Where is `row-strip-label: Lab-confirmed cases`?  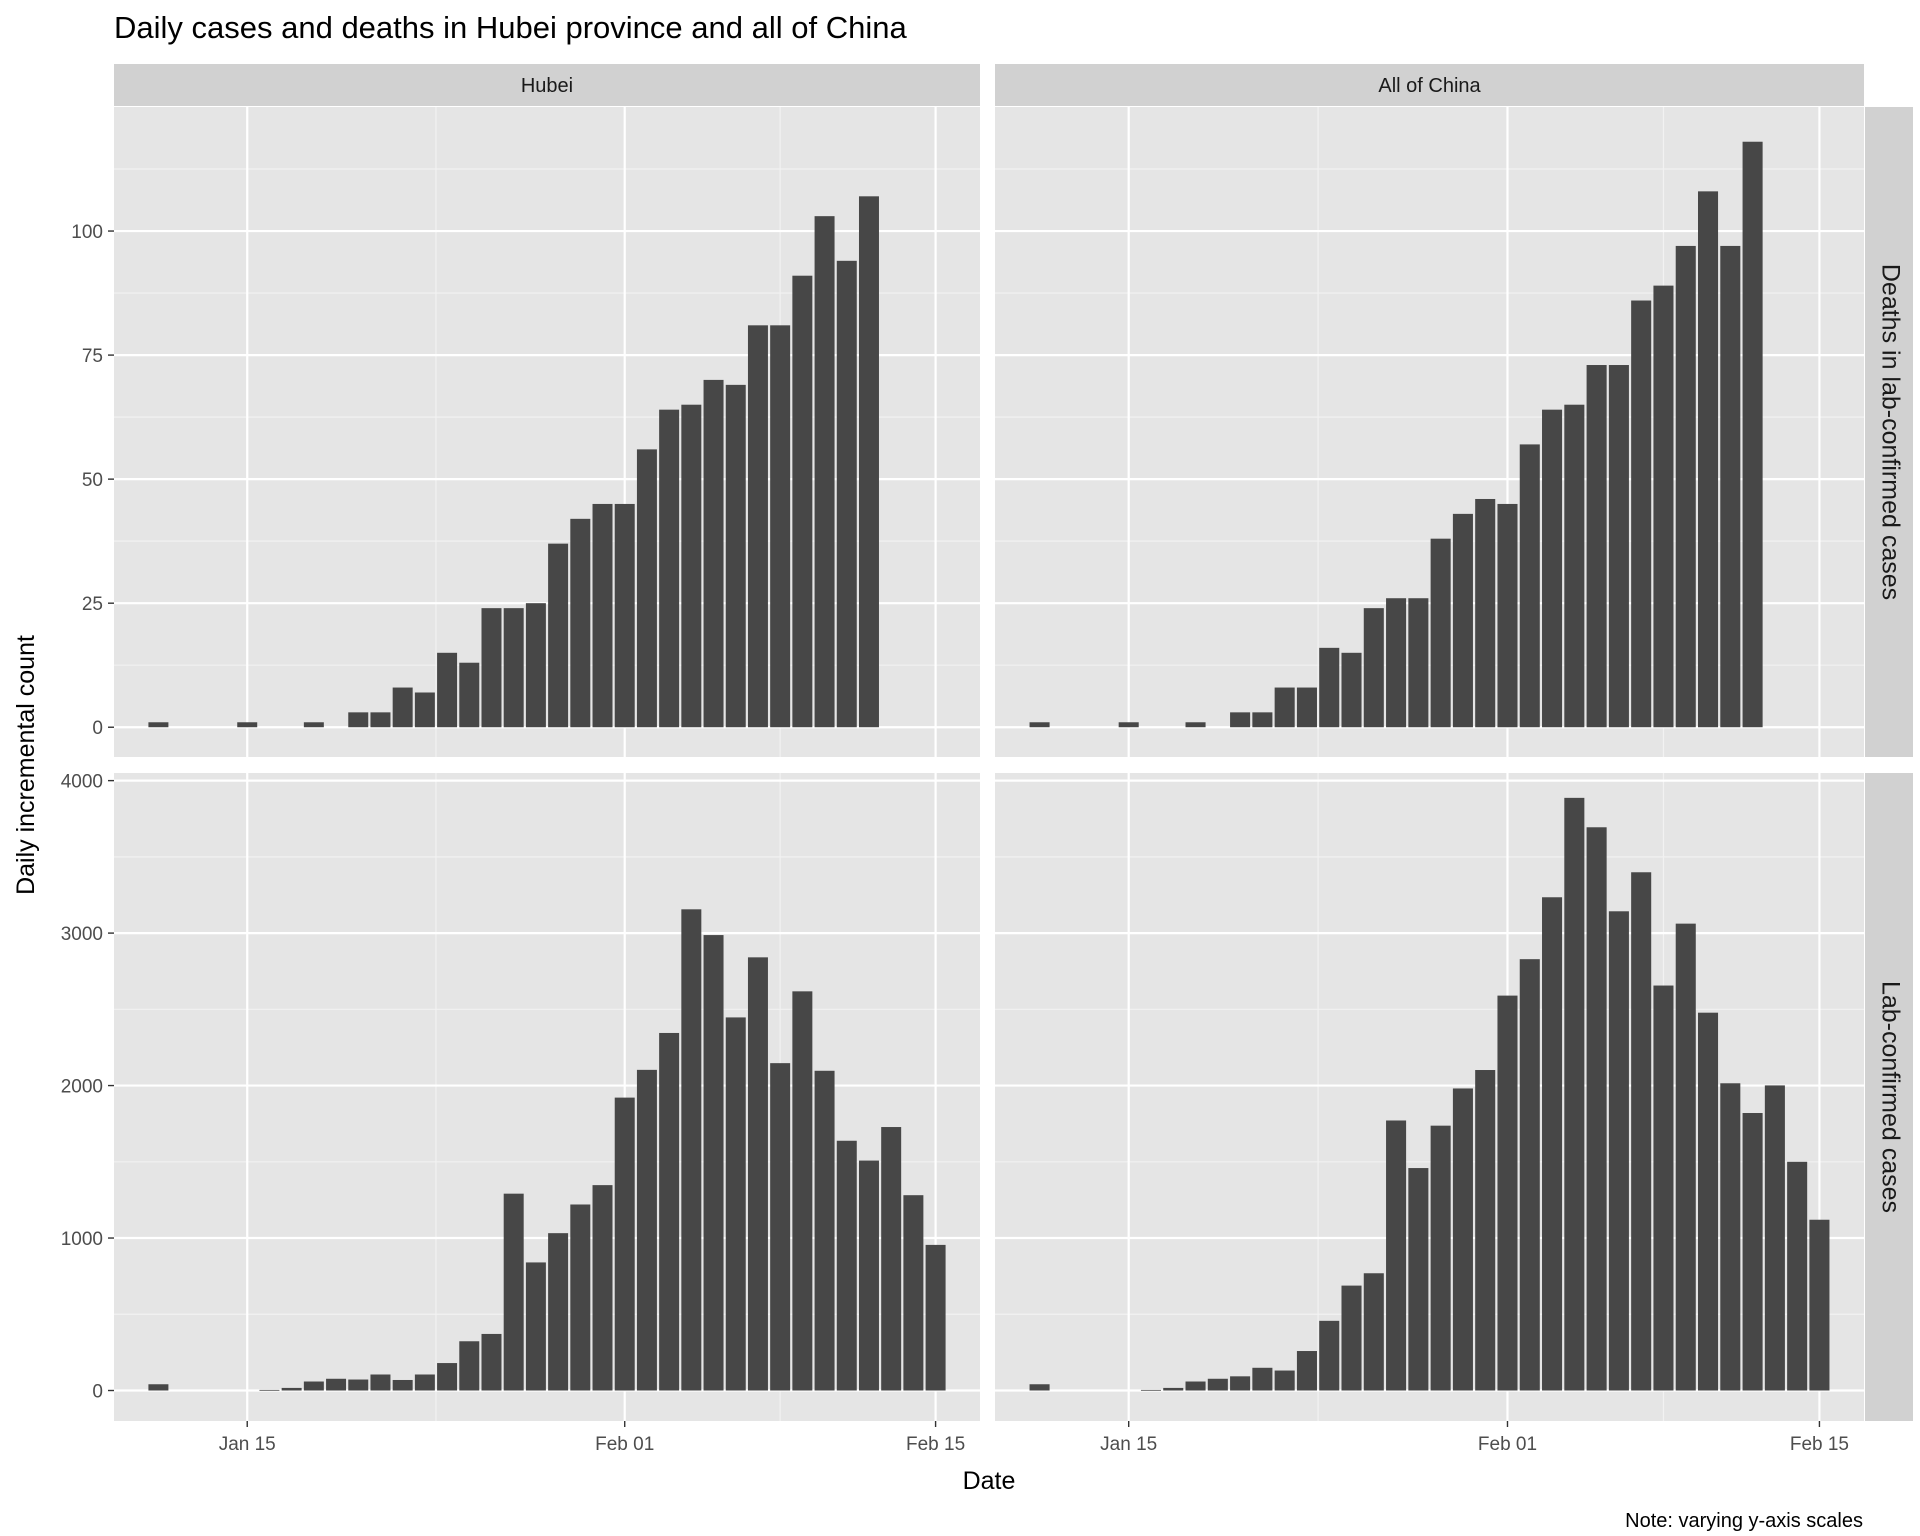
row-strip-label: Lab-confirmed cases is located at coordinates (1890, 1097).